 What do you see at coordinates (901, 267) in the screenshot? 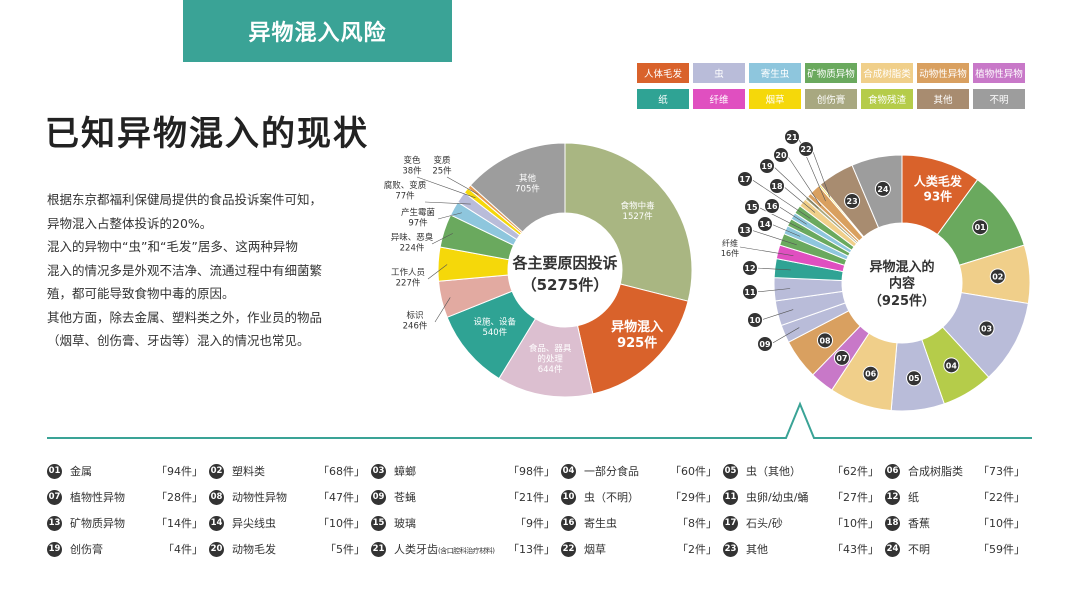
I see `donut-center-title-line: 异物混入的` at bounding box center [901, 267].